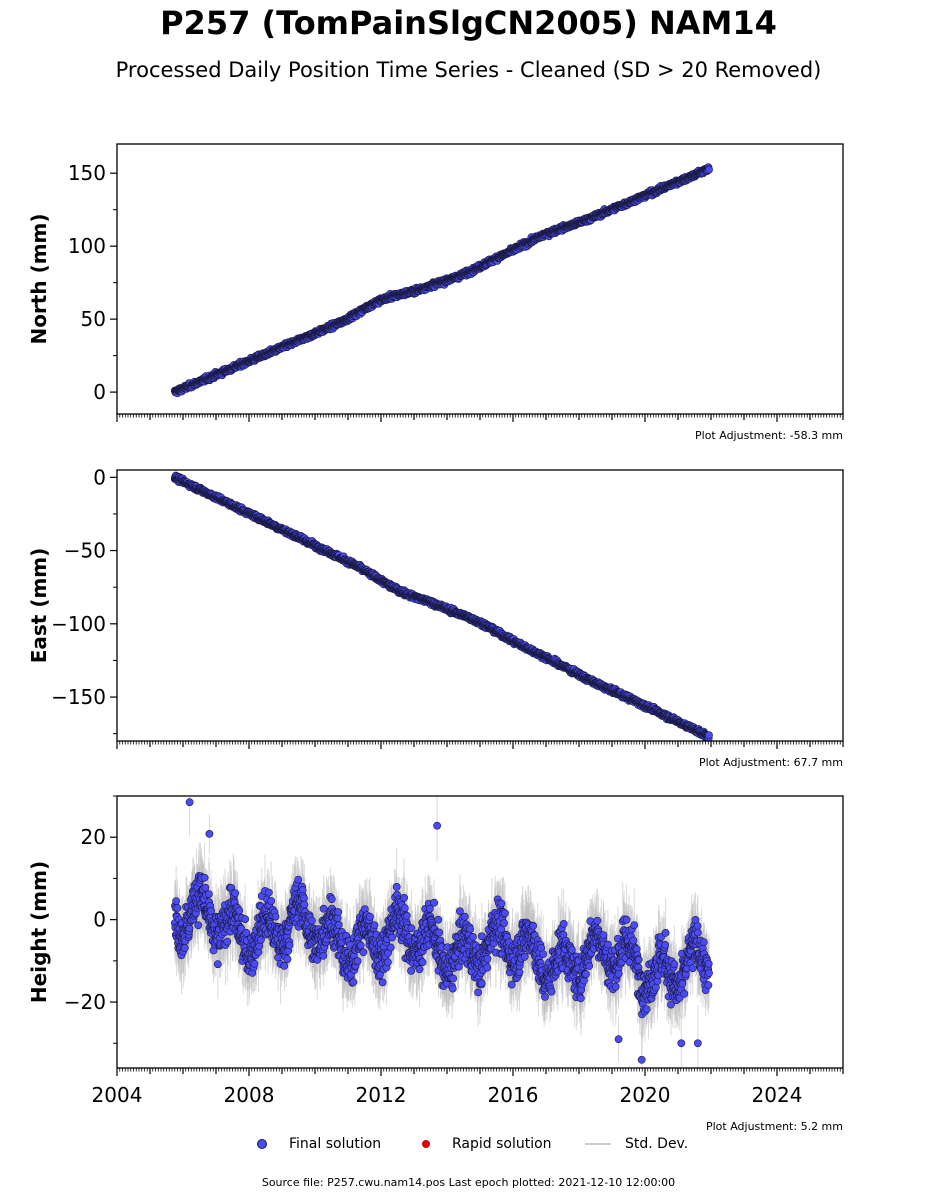 The height and width of the screenshot is (1200, 937). I want to click on chart-title: P257 (TomPainSlgCN2005) NAM14, so click(468, 23).